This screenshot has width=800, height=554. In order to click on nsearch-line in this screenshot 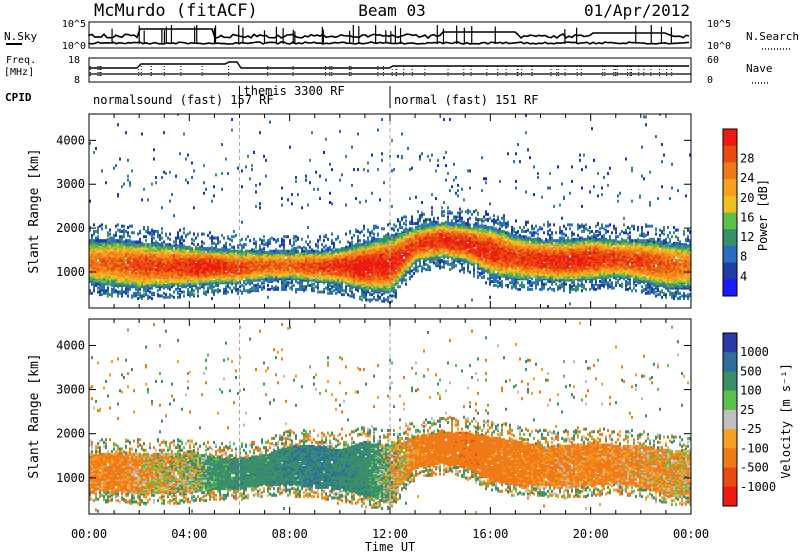, I will do `click(389, 43)`.